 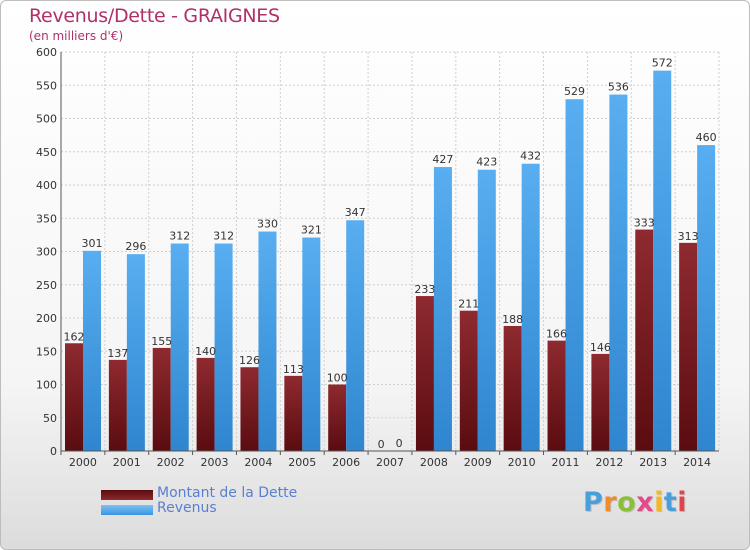 What do you see at coordinates (83, 462) in the screenshot?
I see `x-tick-label: 2000` at bounding box center [83, 462].